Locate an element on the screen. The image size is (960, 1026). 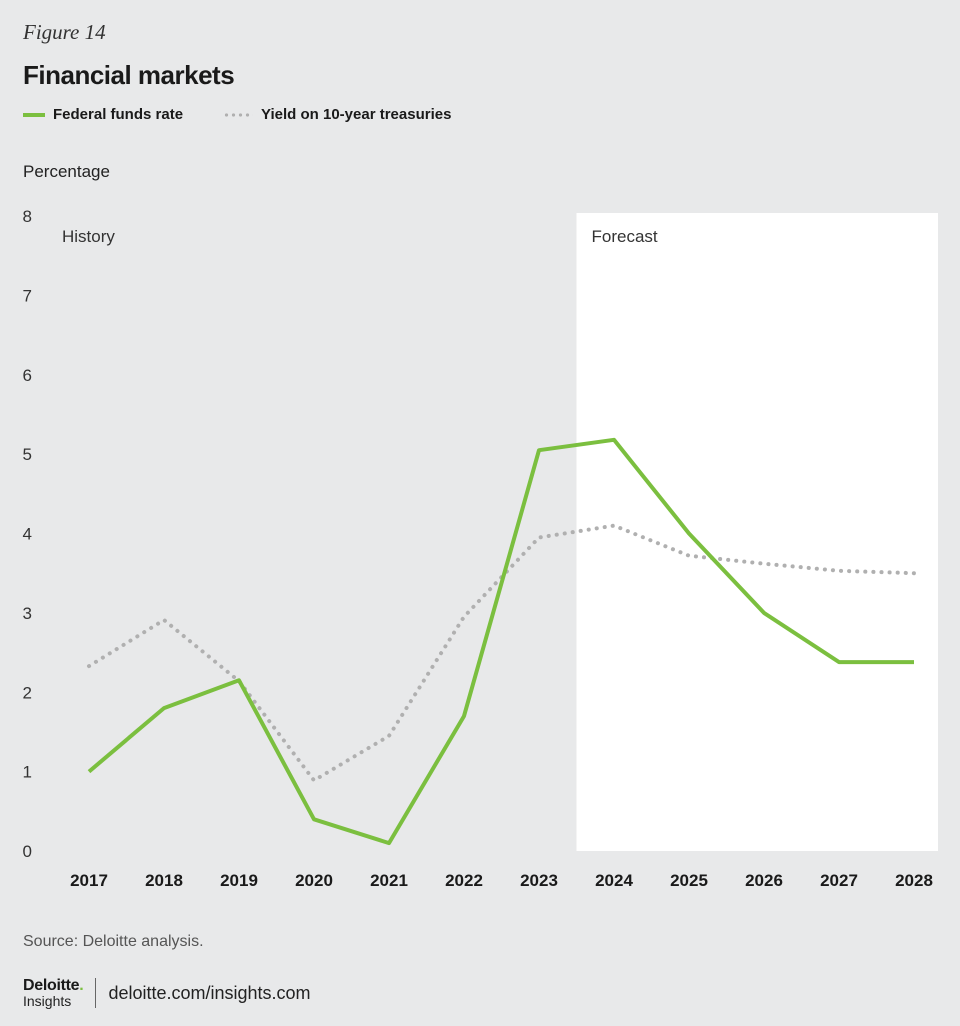
x-tick-label: 2017 is located at coordinates (89, 880).